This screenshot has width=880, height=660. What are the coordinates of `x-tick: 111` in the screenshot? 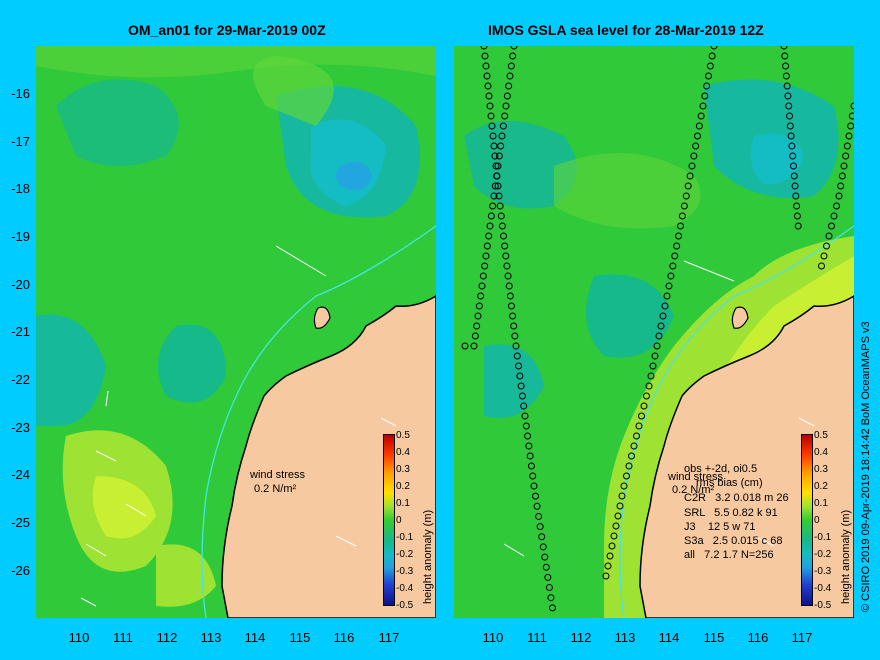 It's located at (123, 637).